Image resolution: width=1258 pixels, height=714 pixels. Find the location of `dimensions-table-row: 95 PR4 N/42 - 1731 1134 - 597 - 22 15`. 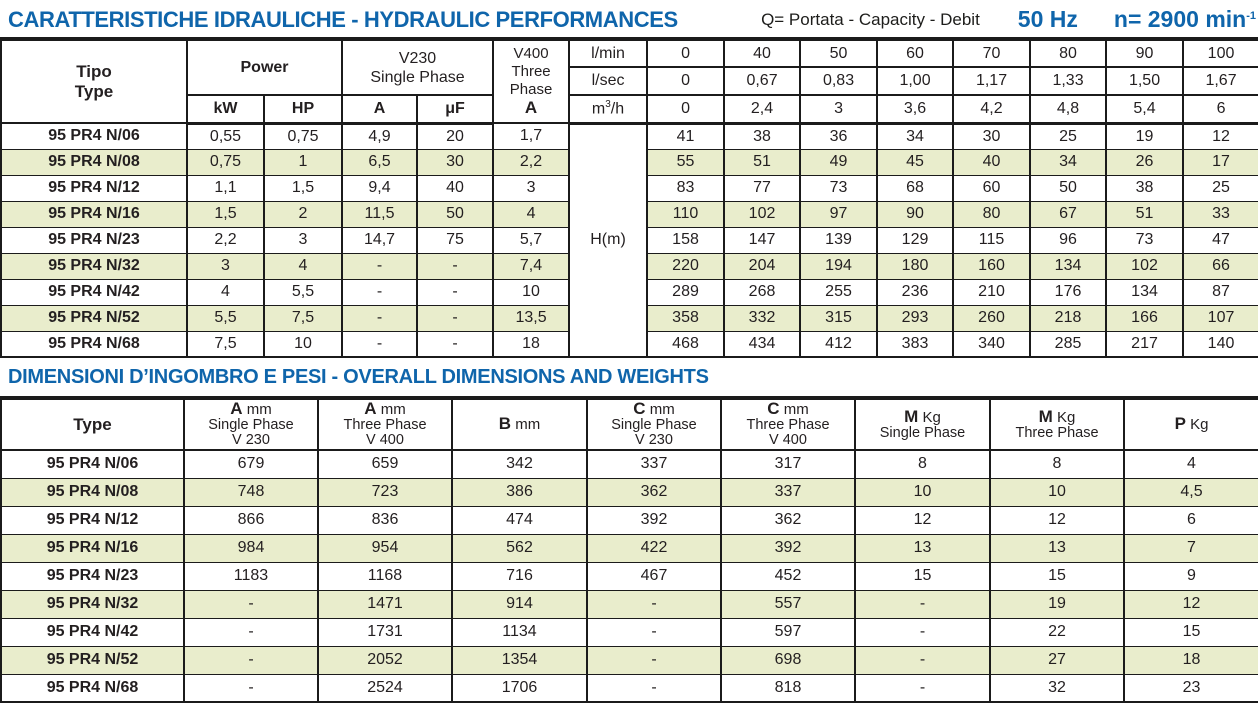

dimensions-table-row: 95 PR4 N/42 - 1731 1134 - 597 - 22 15 is located at coordinates (629, 632).